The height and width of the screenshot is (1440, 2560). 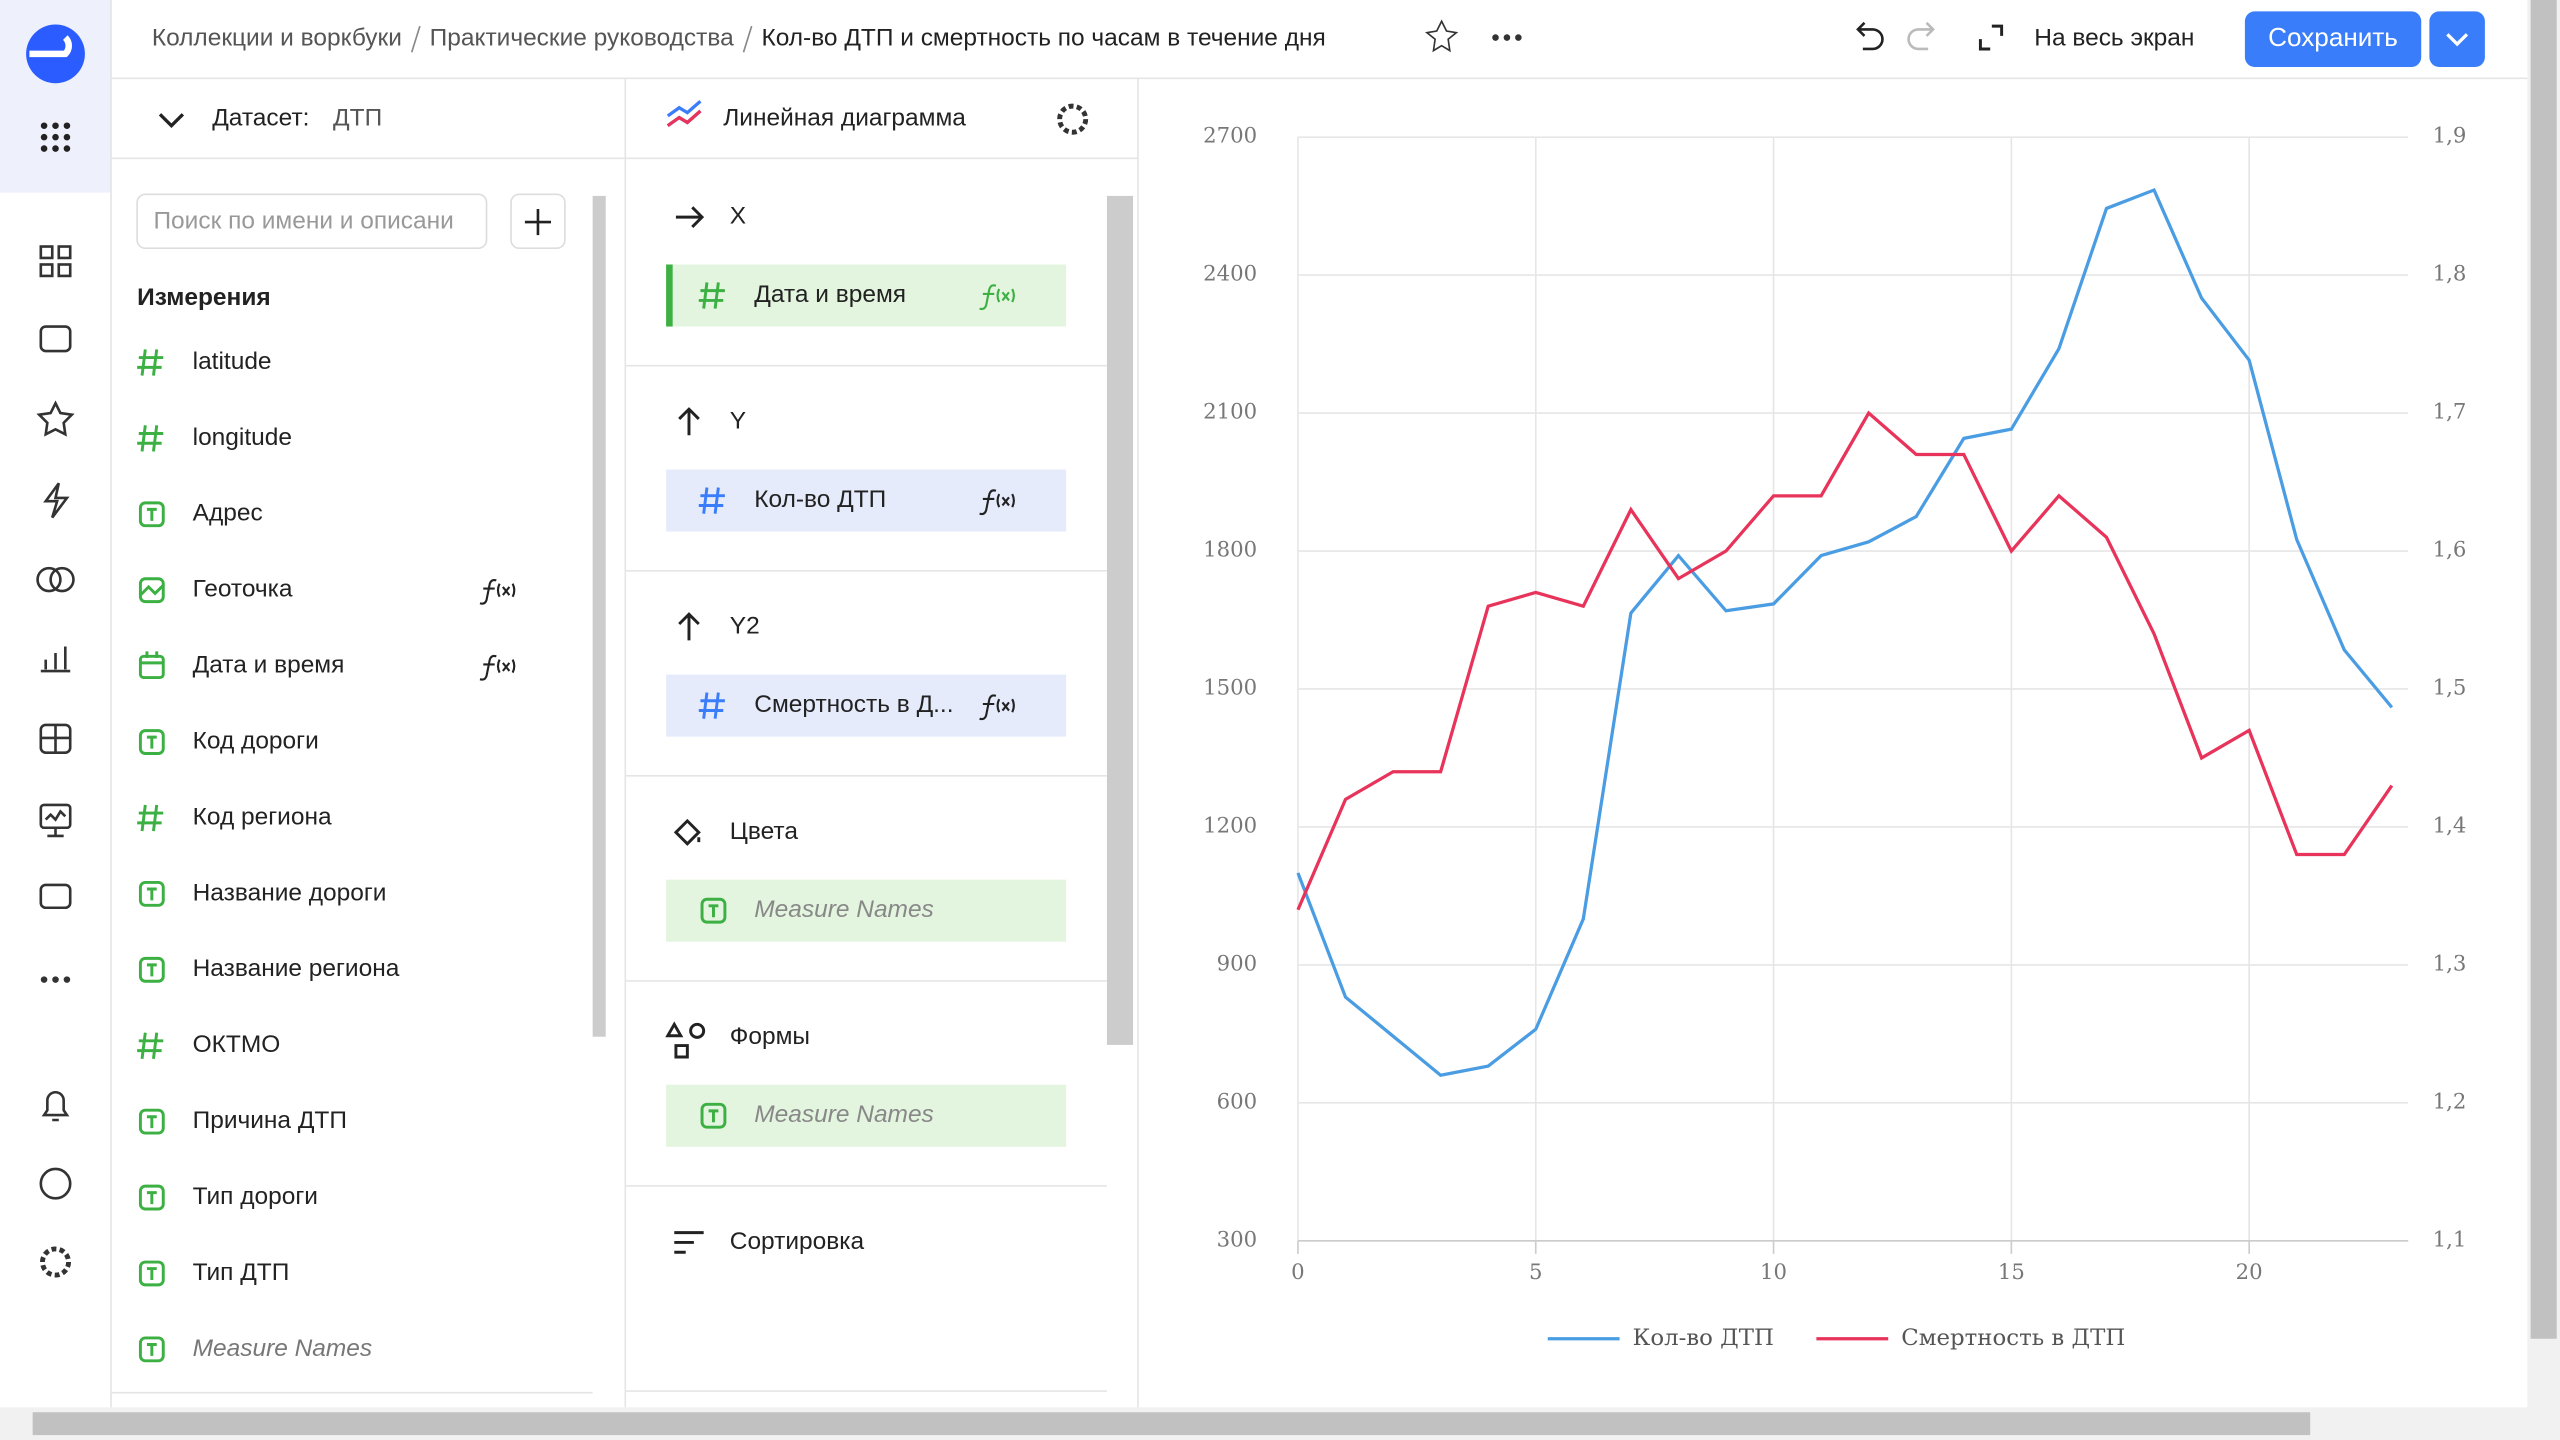 What do you see at coordinates (152, 658) in the screenshot?
I see `date-icon-top` at bounding box center [152, 658].